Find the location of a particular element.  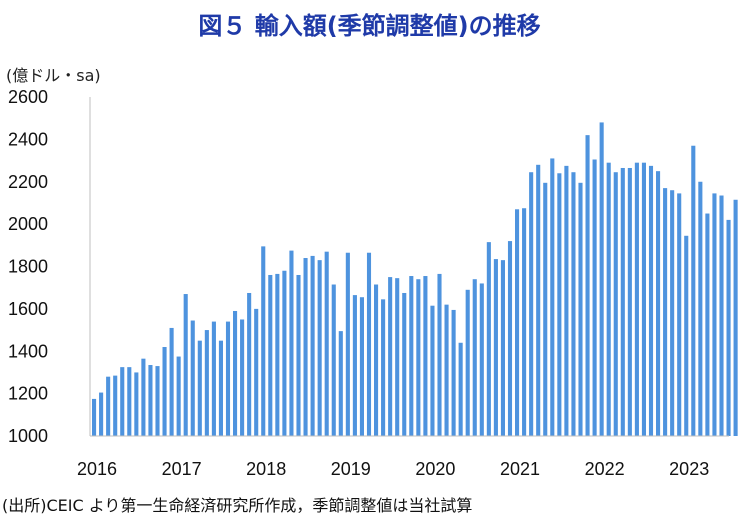

y-tick-2400: 2400 is located at coordinates (28, 139).